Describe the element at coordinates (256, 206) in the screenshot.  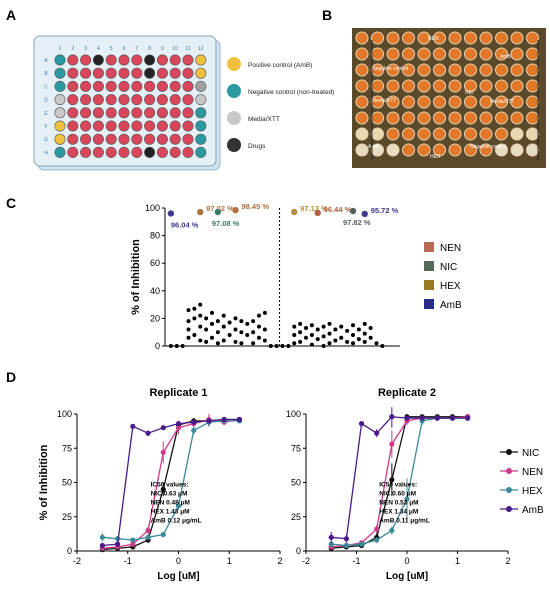
I see `c-highlight-label: 98.45 %` at that location.